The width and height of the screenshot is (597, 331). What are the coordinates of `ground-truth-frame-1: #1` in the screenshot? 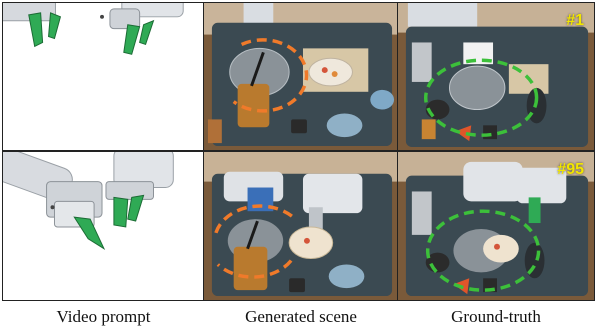 It's located at (496, 76).